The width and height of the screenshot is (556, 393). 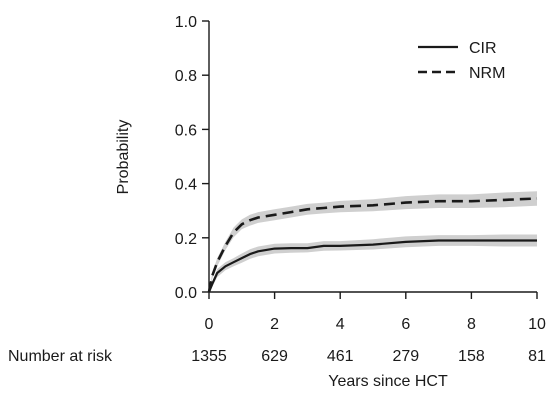 What do you see at coordinates (186, 22) in the screenshot?
I see `y-tick-label: 1.0` at bounding box center [186, 22].